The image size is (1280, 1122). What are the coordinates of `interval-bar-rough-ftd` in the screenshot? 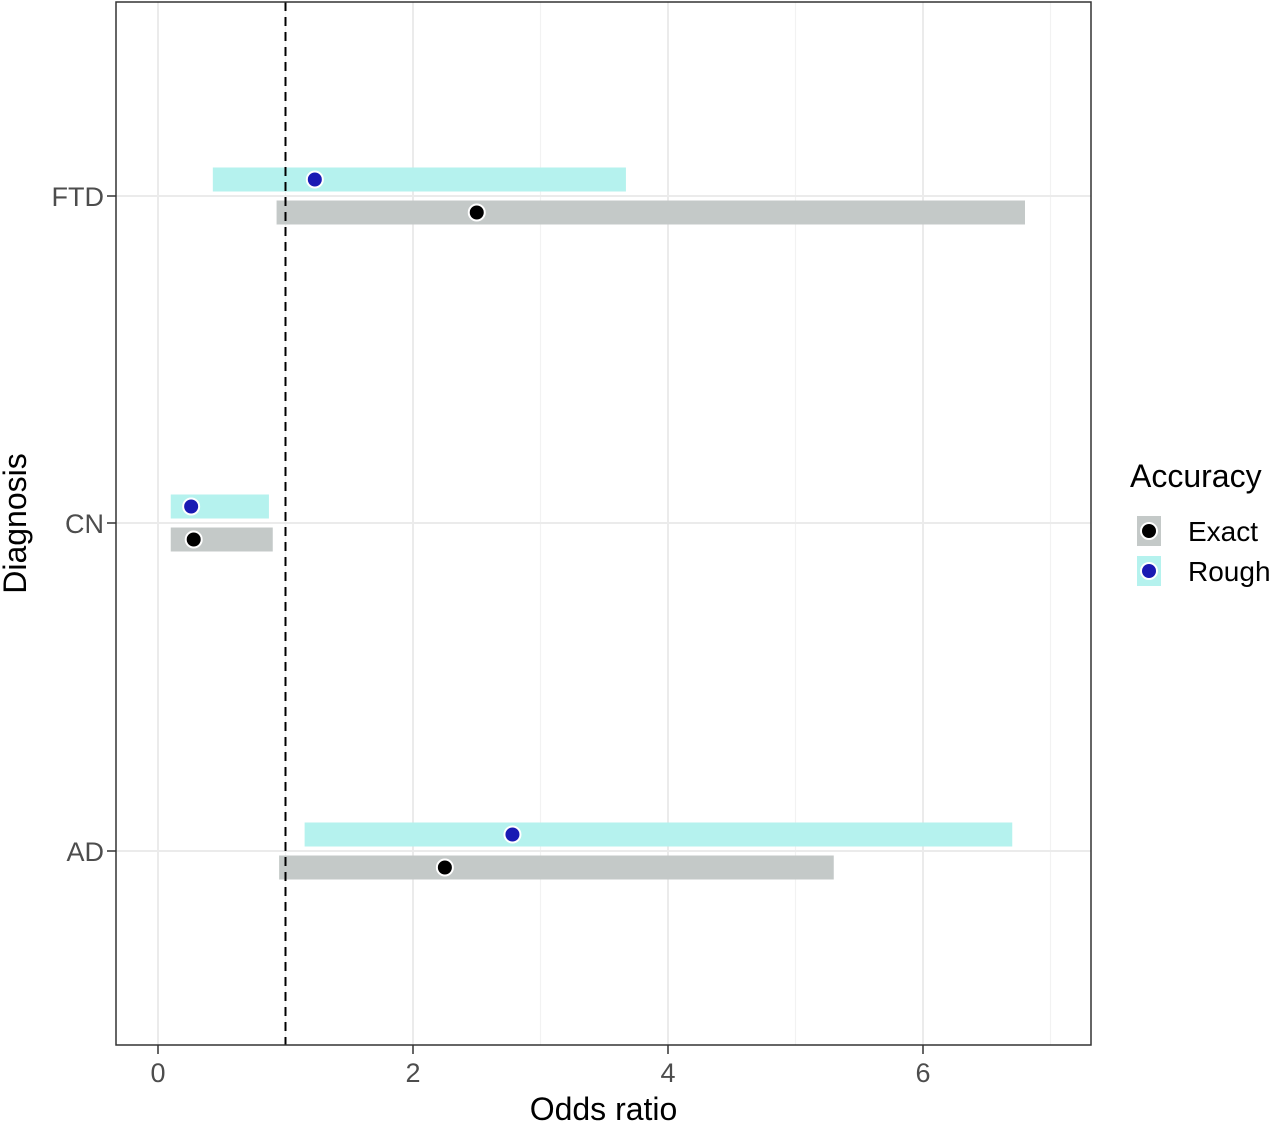 It's located at (419, 179).